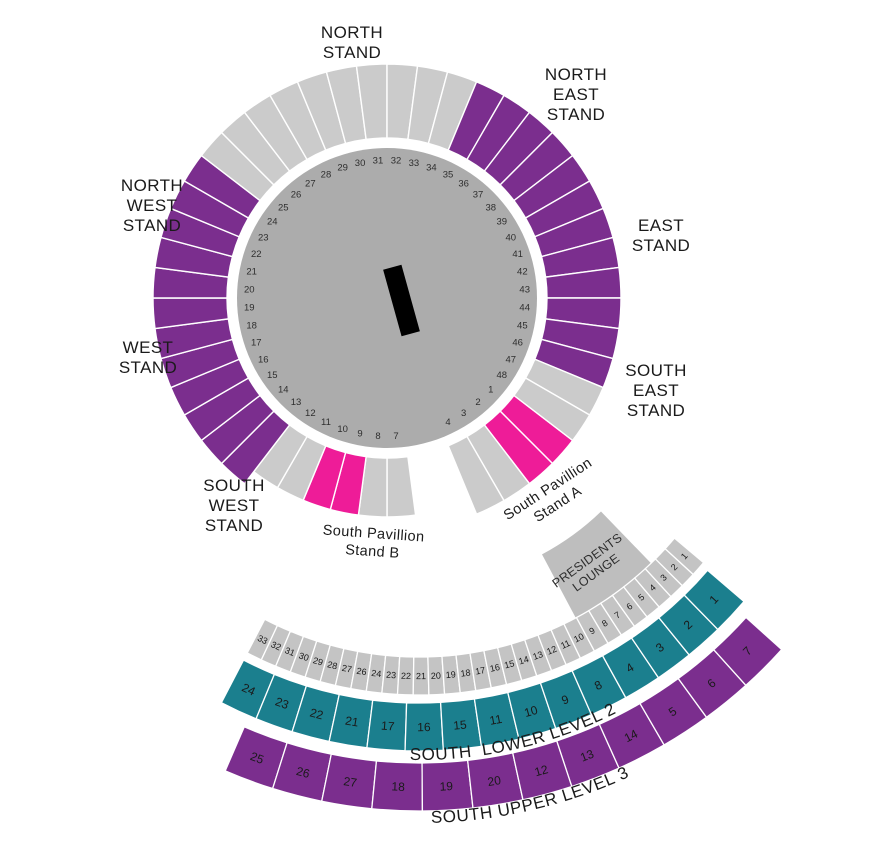 The width and height of the screenshot is (882, 841). What do you see at coordinates (251, 325) in the screenshot?
I see `field-number-18: 18` at bounding box center [251, 325].